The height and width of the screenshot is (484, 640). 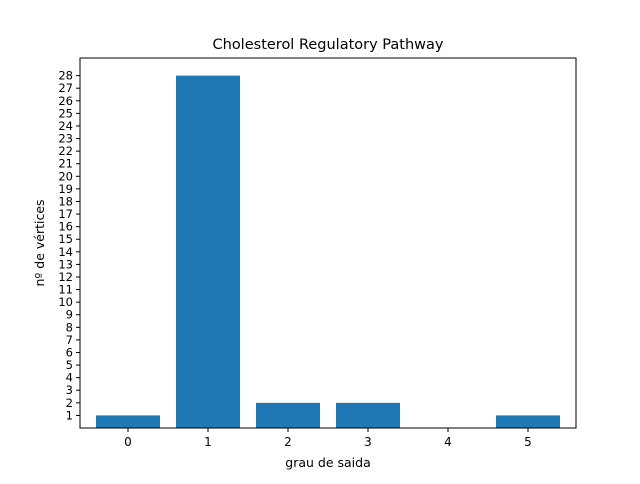 What do you see at coordinates (69, 340) in the screenshot?
I see `y-tick-label: 7` at bounding box center [69, 340].